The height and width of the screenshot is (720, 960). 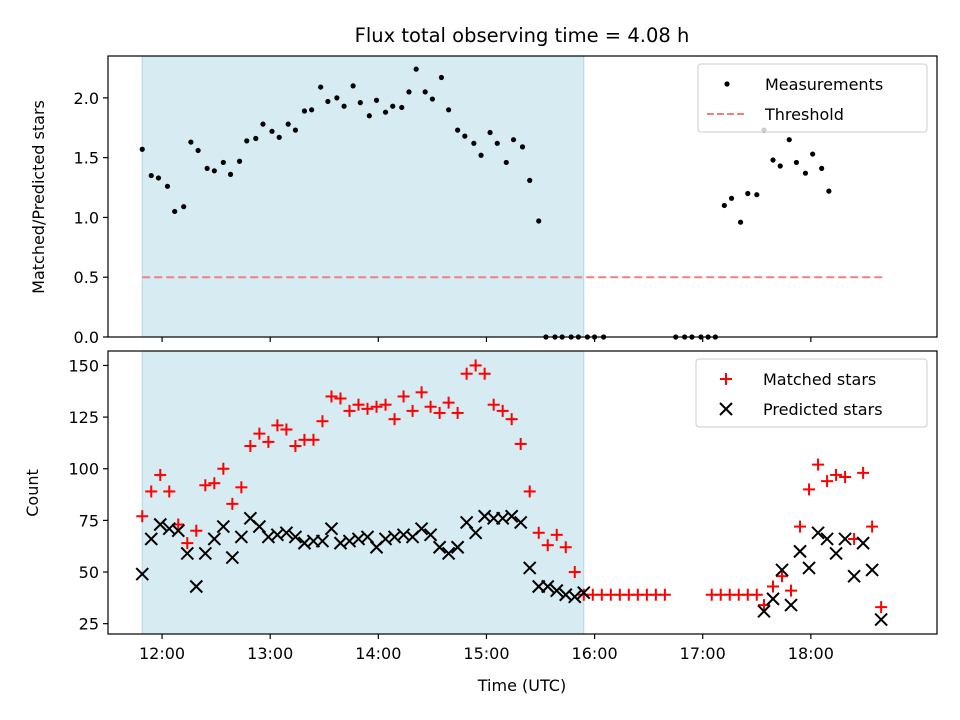 I want to click on top-y-tick-label: 0.5, so click(x=86, y=277).